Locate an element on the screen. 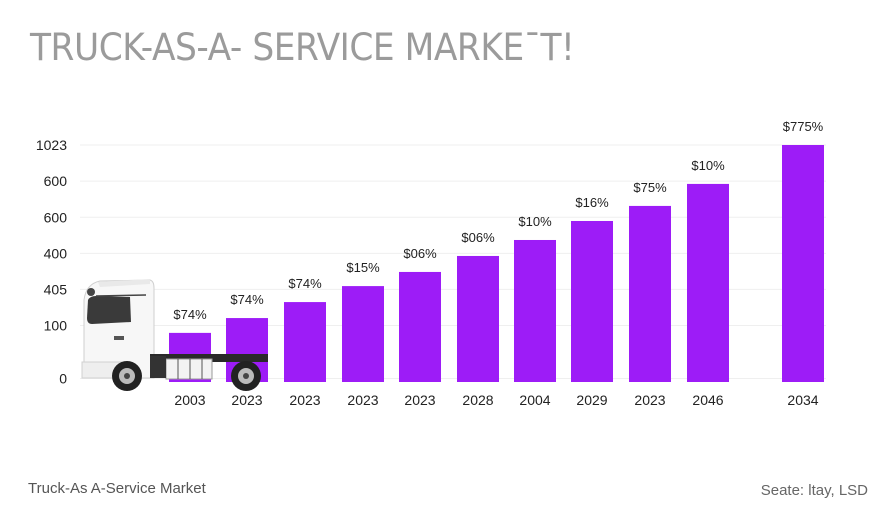  chart-title: TRUCK-AS-A- SERVICE MARKEˉT! is located at coordinates (302, 47).